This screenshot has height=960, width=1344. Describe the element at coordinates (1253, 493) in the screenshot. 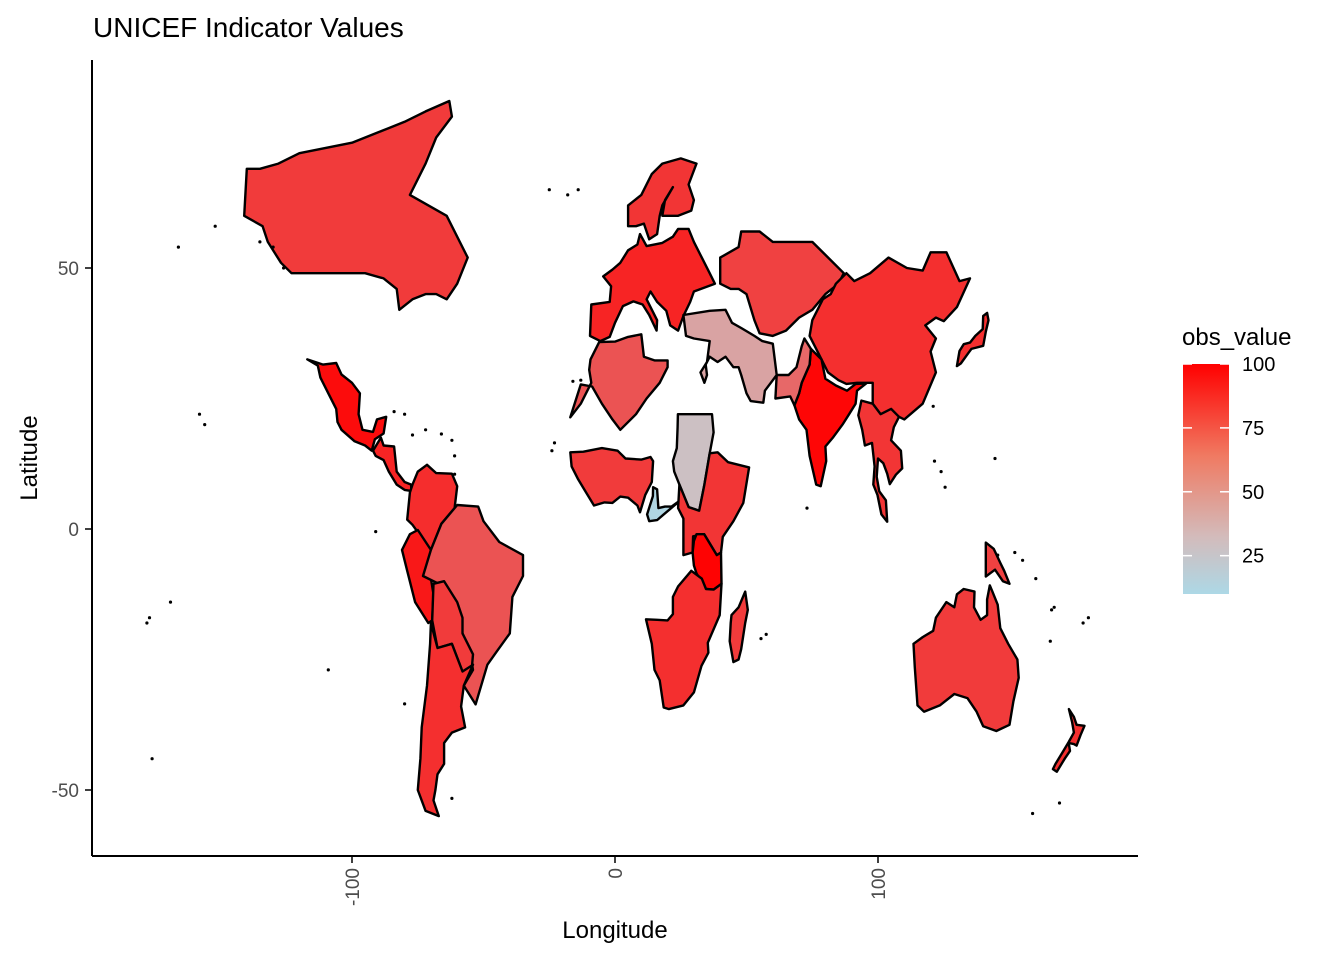

I see `legend-break-label: 50` at that location.